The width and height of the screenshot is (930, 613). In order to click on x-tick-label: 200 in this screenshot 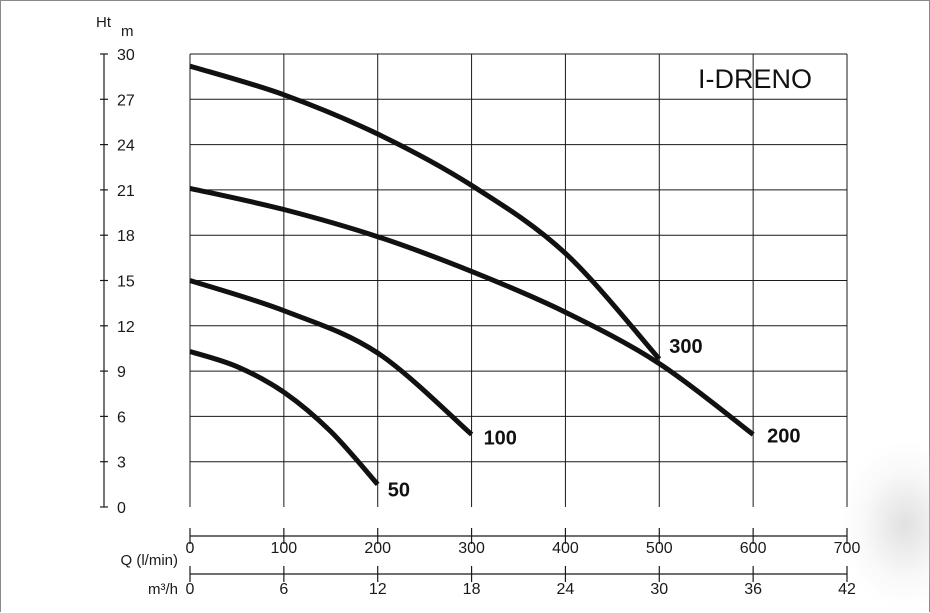, I will do `click(377, 548)`.